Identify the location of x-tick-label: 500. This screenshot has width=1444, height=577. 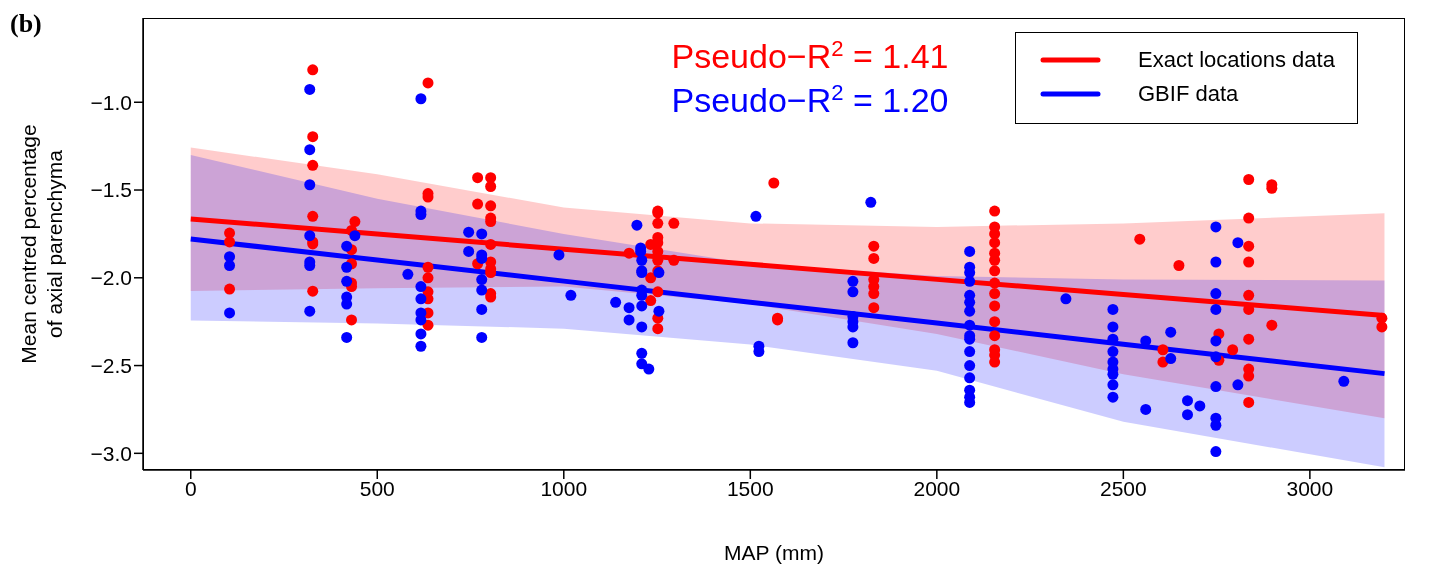
(377, 488).